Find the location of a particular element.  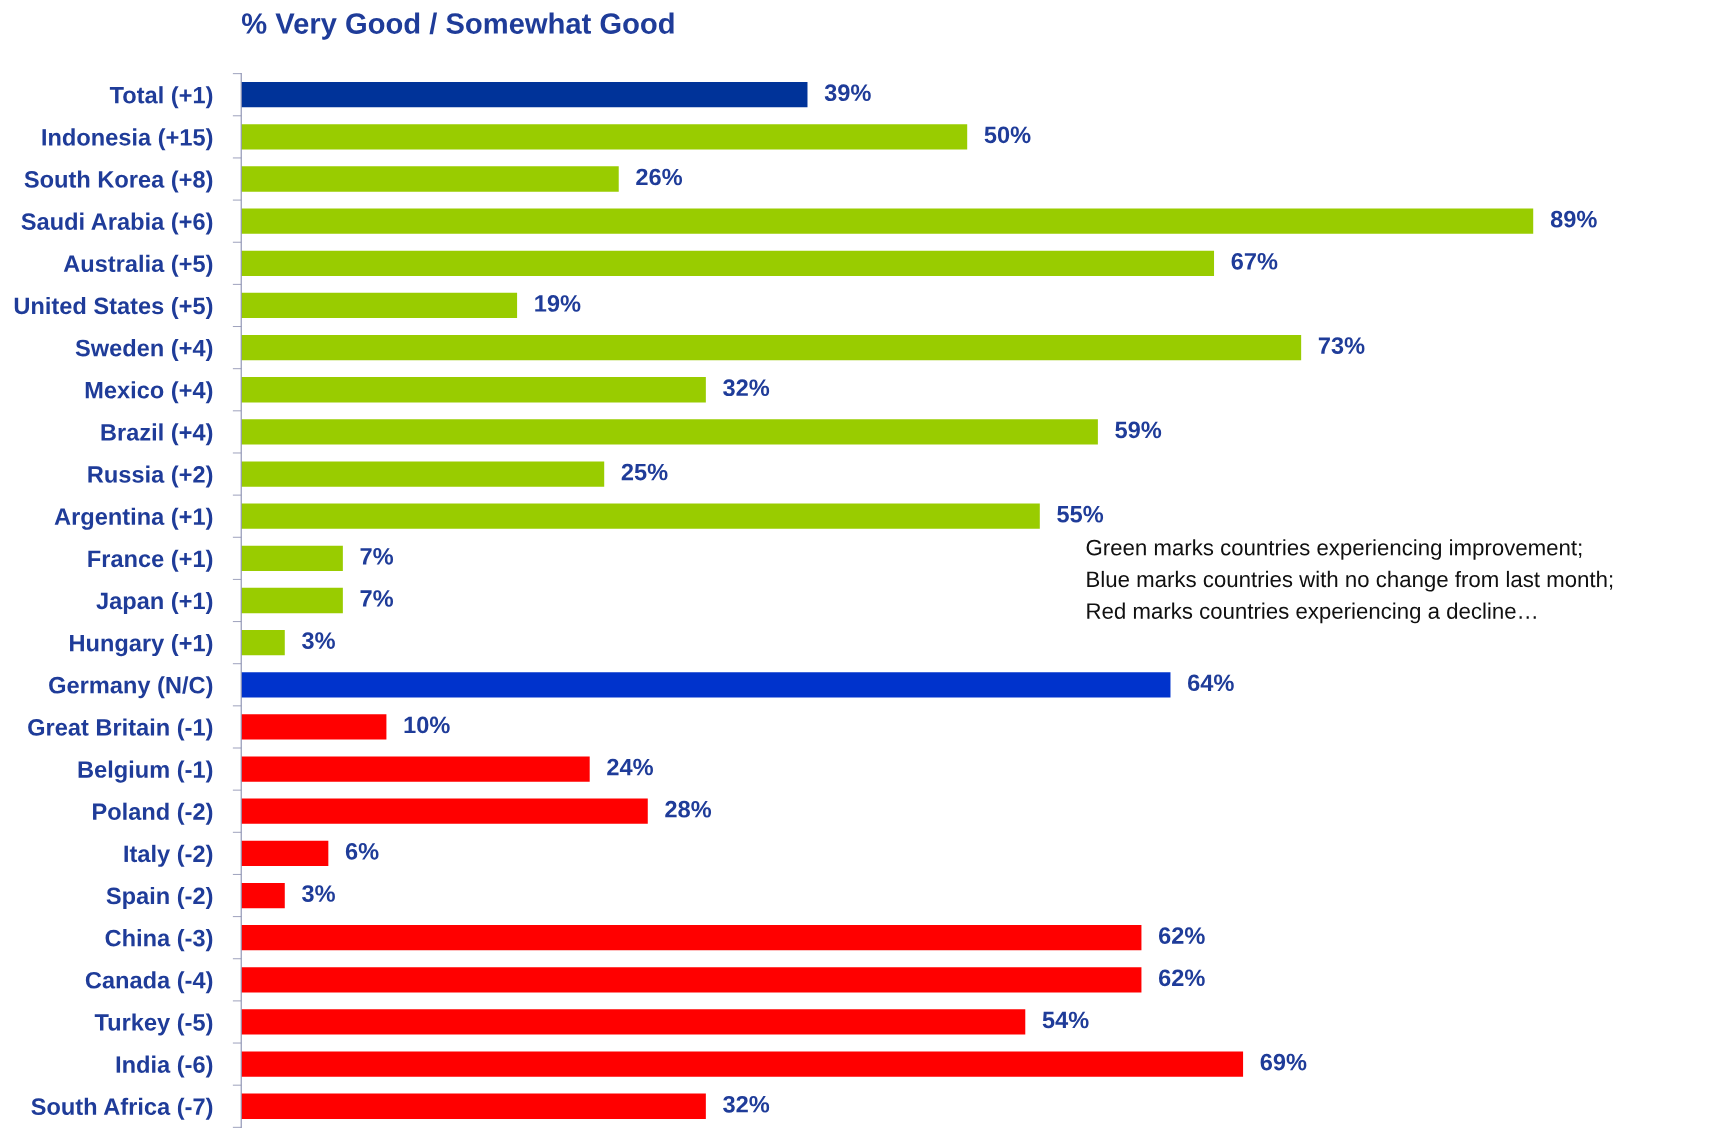

y-tick-label: Indonesia (+15) is located at coordinates (127, 139).